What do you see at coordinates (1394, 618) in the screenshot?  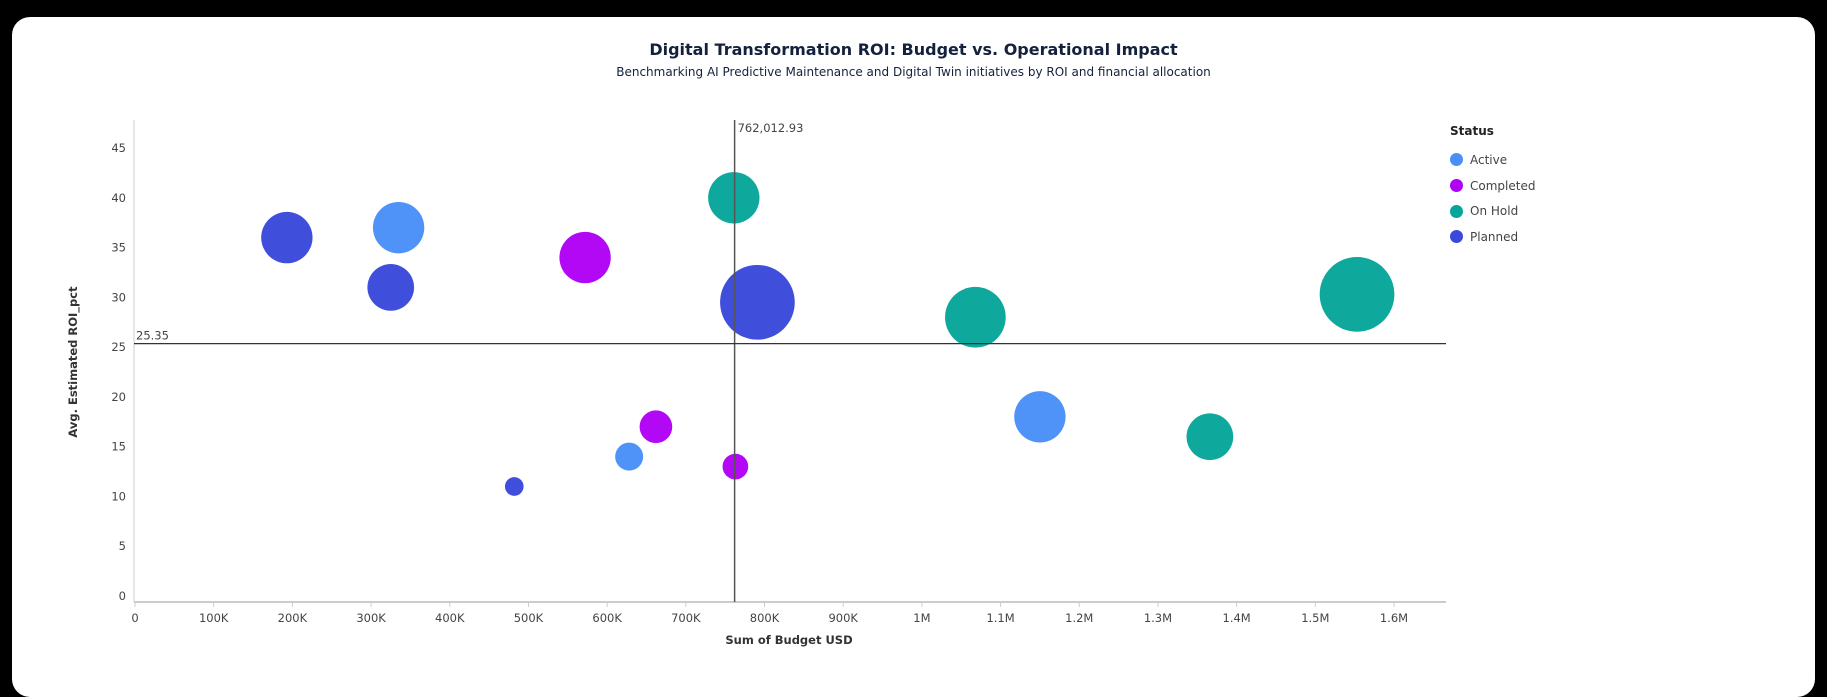 I see `x-tick-label: 1.6M` at bounding box center [1394, 618].